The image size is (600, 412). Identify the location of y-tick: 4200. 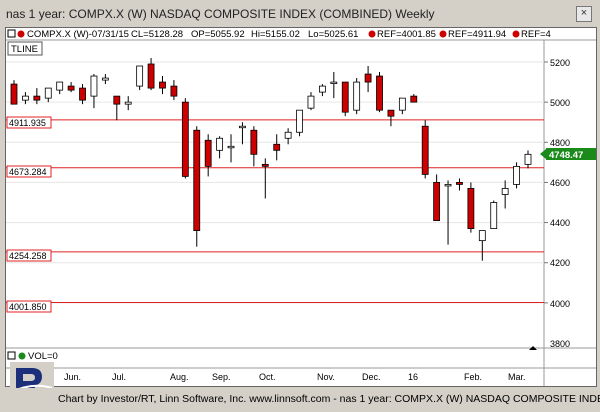
(560, 263).